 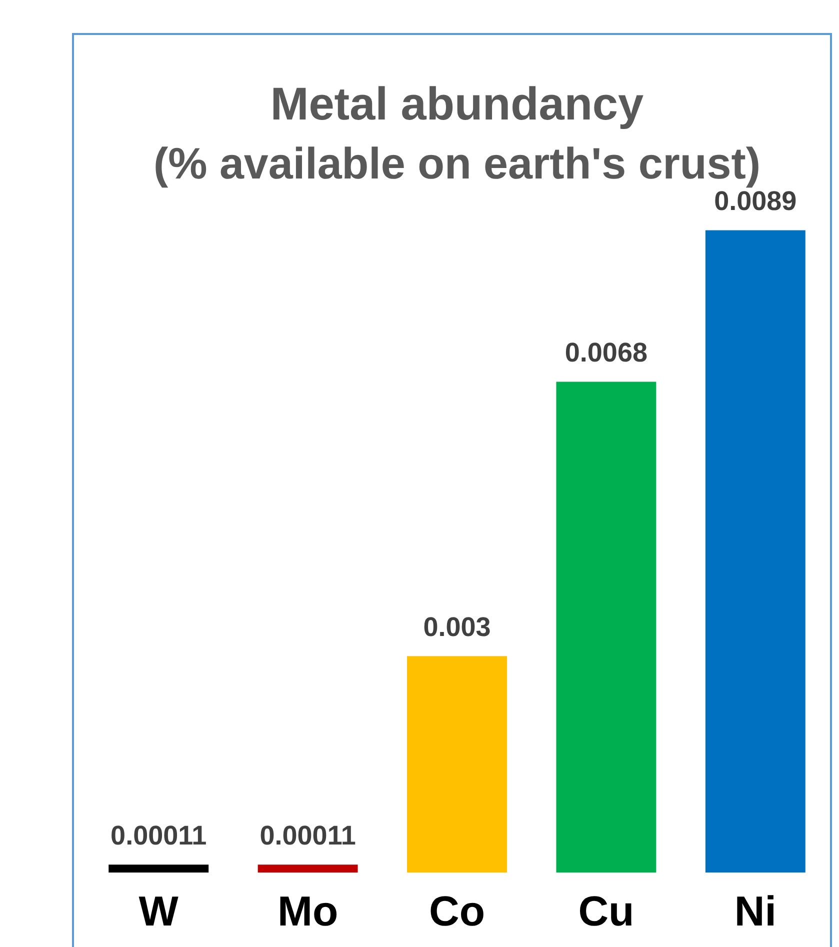 What do you see at coordinates (307, 910) in the screenshot?
I see `x-tick-label: Mo` at bounding box center [307, 910].